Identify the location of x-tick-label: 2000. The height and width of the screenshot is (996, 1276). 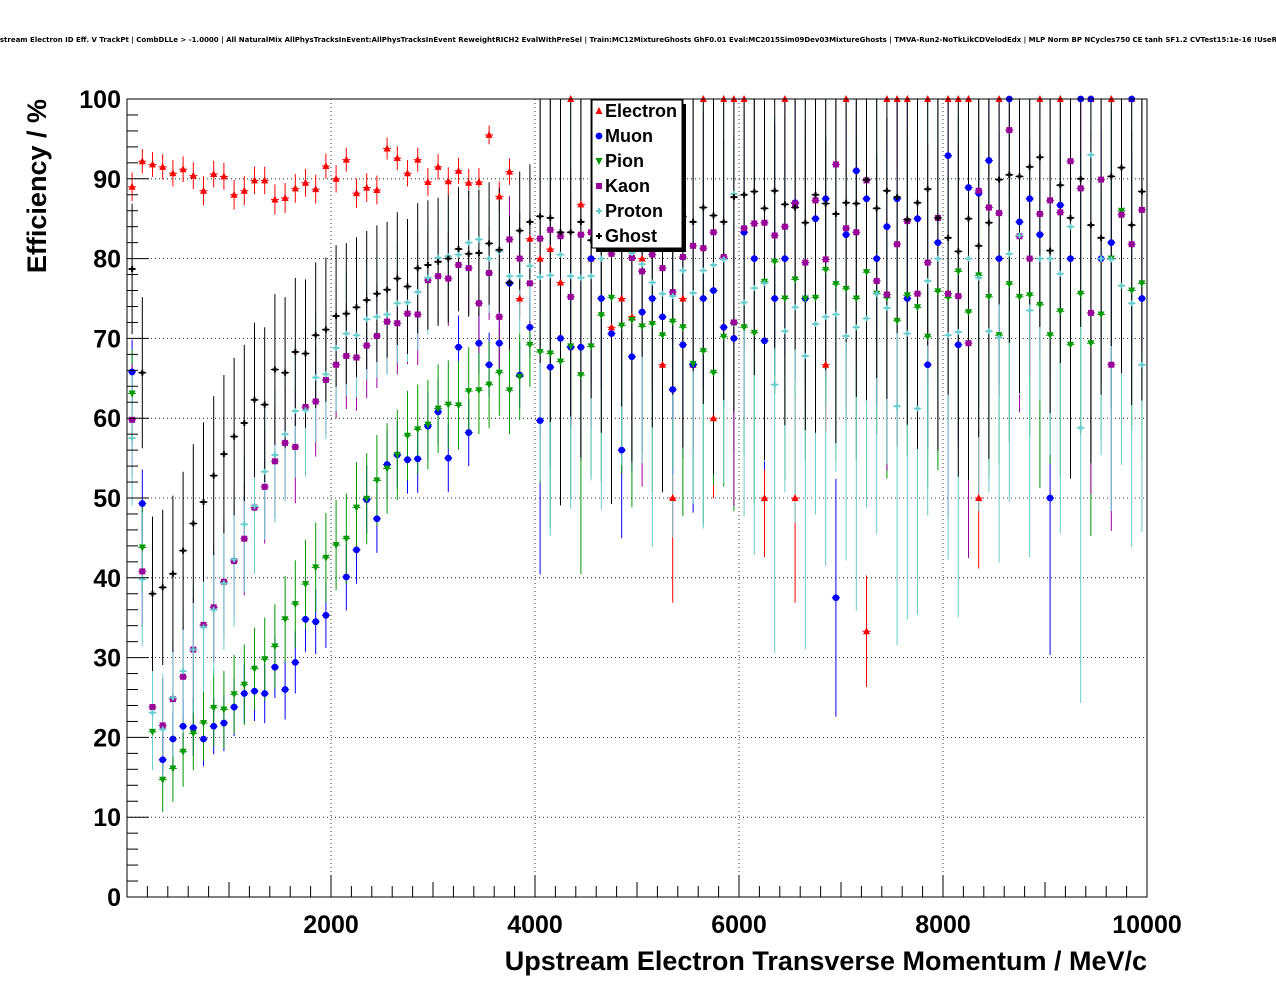
(331, 925).